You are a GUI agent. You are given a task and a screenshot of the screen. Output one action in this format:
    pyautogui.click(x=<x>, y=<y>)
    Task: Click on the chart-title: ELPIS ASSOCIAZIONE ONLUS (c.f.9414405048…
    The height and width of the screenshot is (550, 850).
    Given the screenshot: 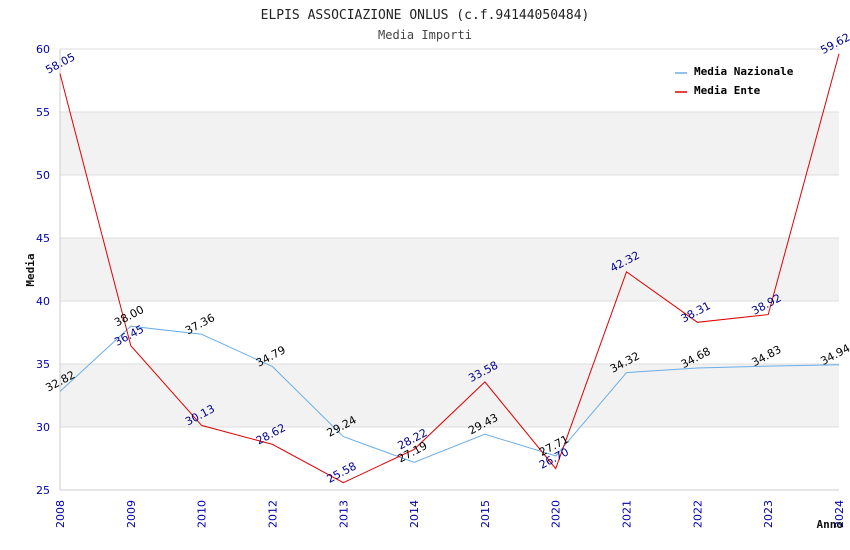 What is the action you would take?
    pyautogui.click(x=425, y=15)
    